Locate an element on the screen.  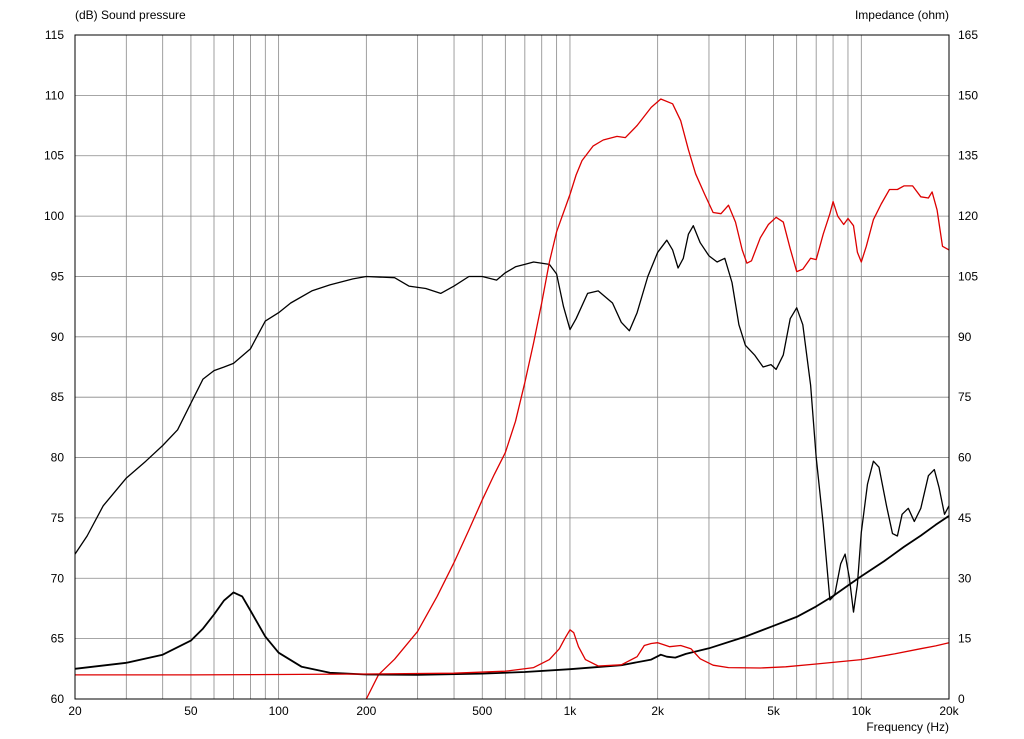
y-left-tick-label: 65 is located at coordinates (58, 639).